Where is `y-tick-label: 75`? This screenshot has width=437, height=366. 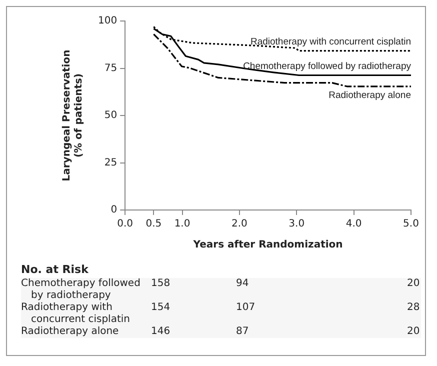
y-tick-label: 75 is located at coordinates (111, 68).